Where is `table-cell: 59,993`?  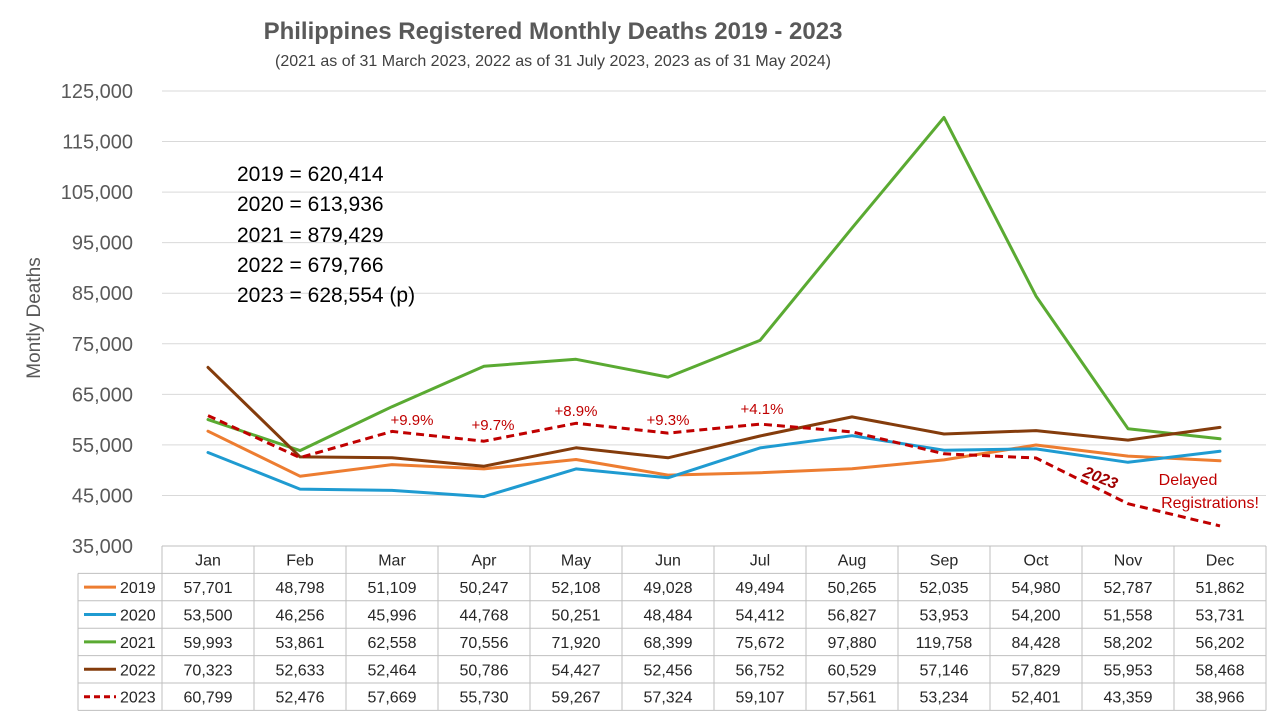 table-cell: 59,993 is located at coordinates (208, 643).